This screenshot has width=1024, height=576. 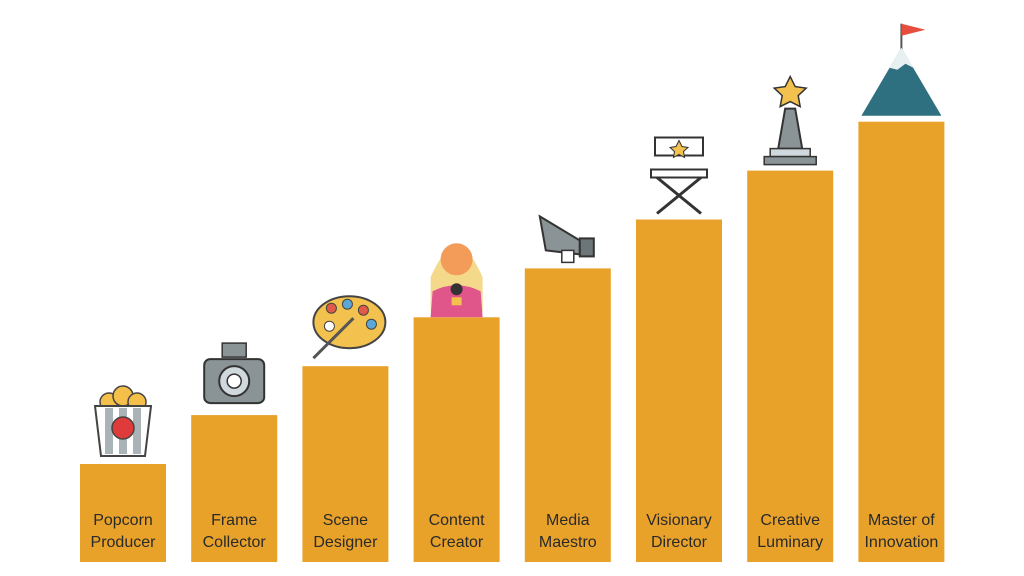 I want to click on step: Master of Innovation, so click(x=901, y=292).